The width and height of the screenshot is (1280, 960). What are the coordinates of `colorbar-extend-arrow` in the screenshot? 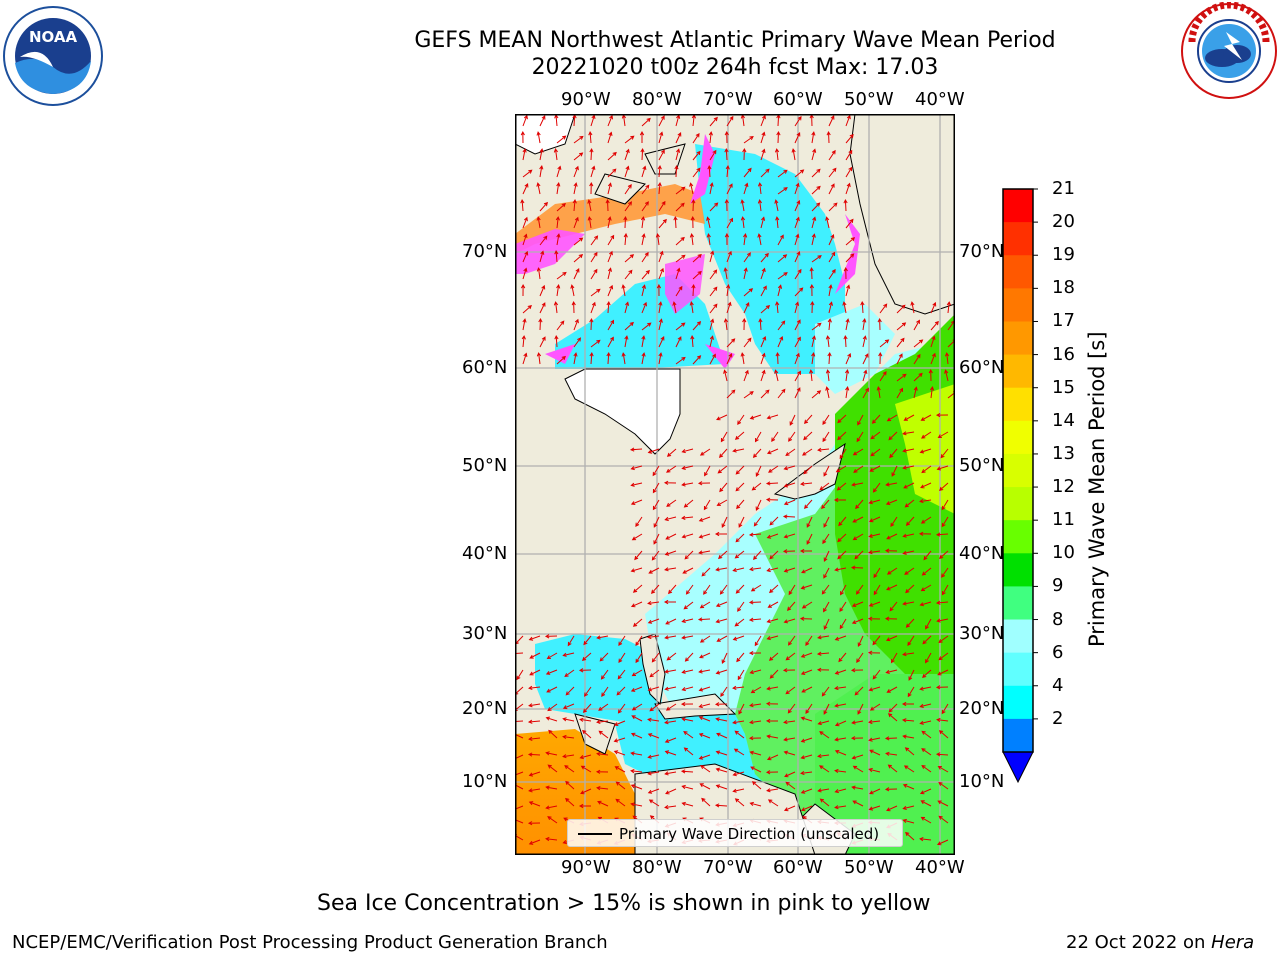 It's located at (1018, 767).